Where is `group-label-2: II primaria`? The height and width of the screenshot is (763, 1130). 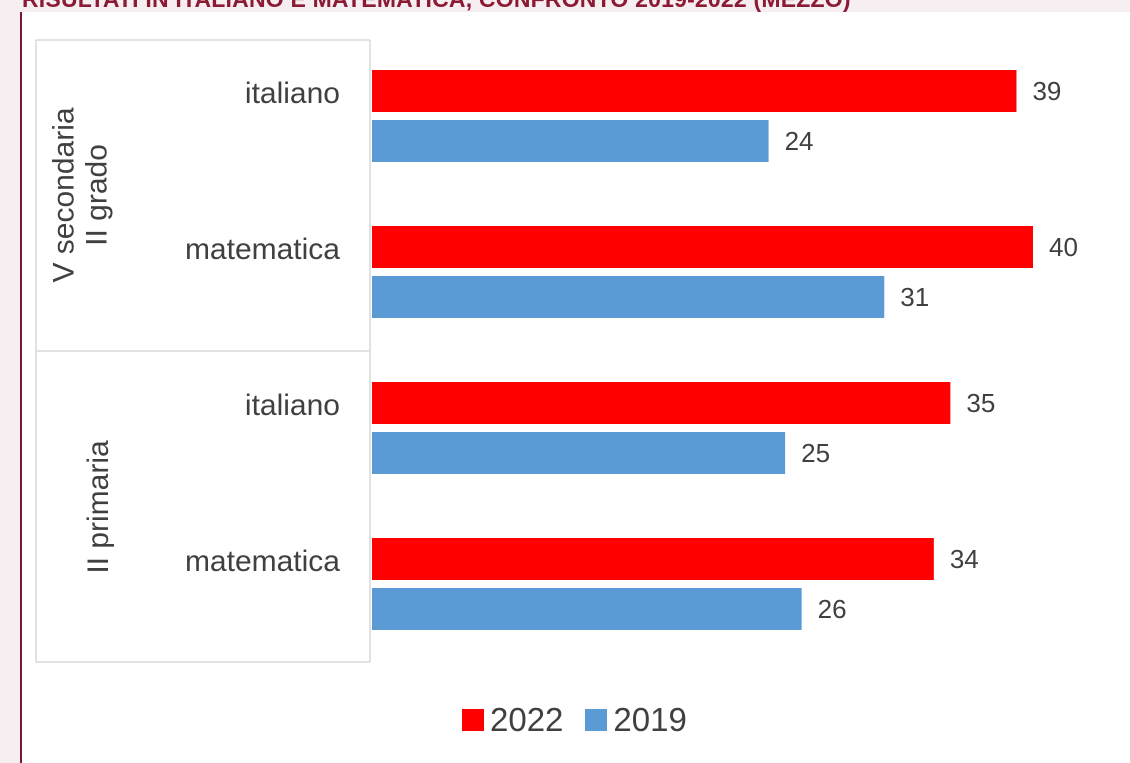
group-label-2: II primaria is located at coordinates (98, 507).